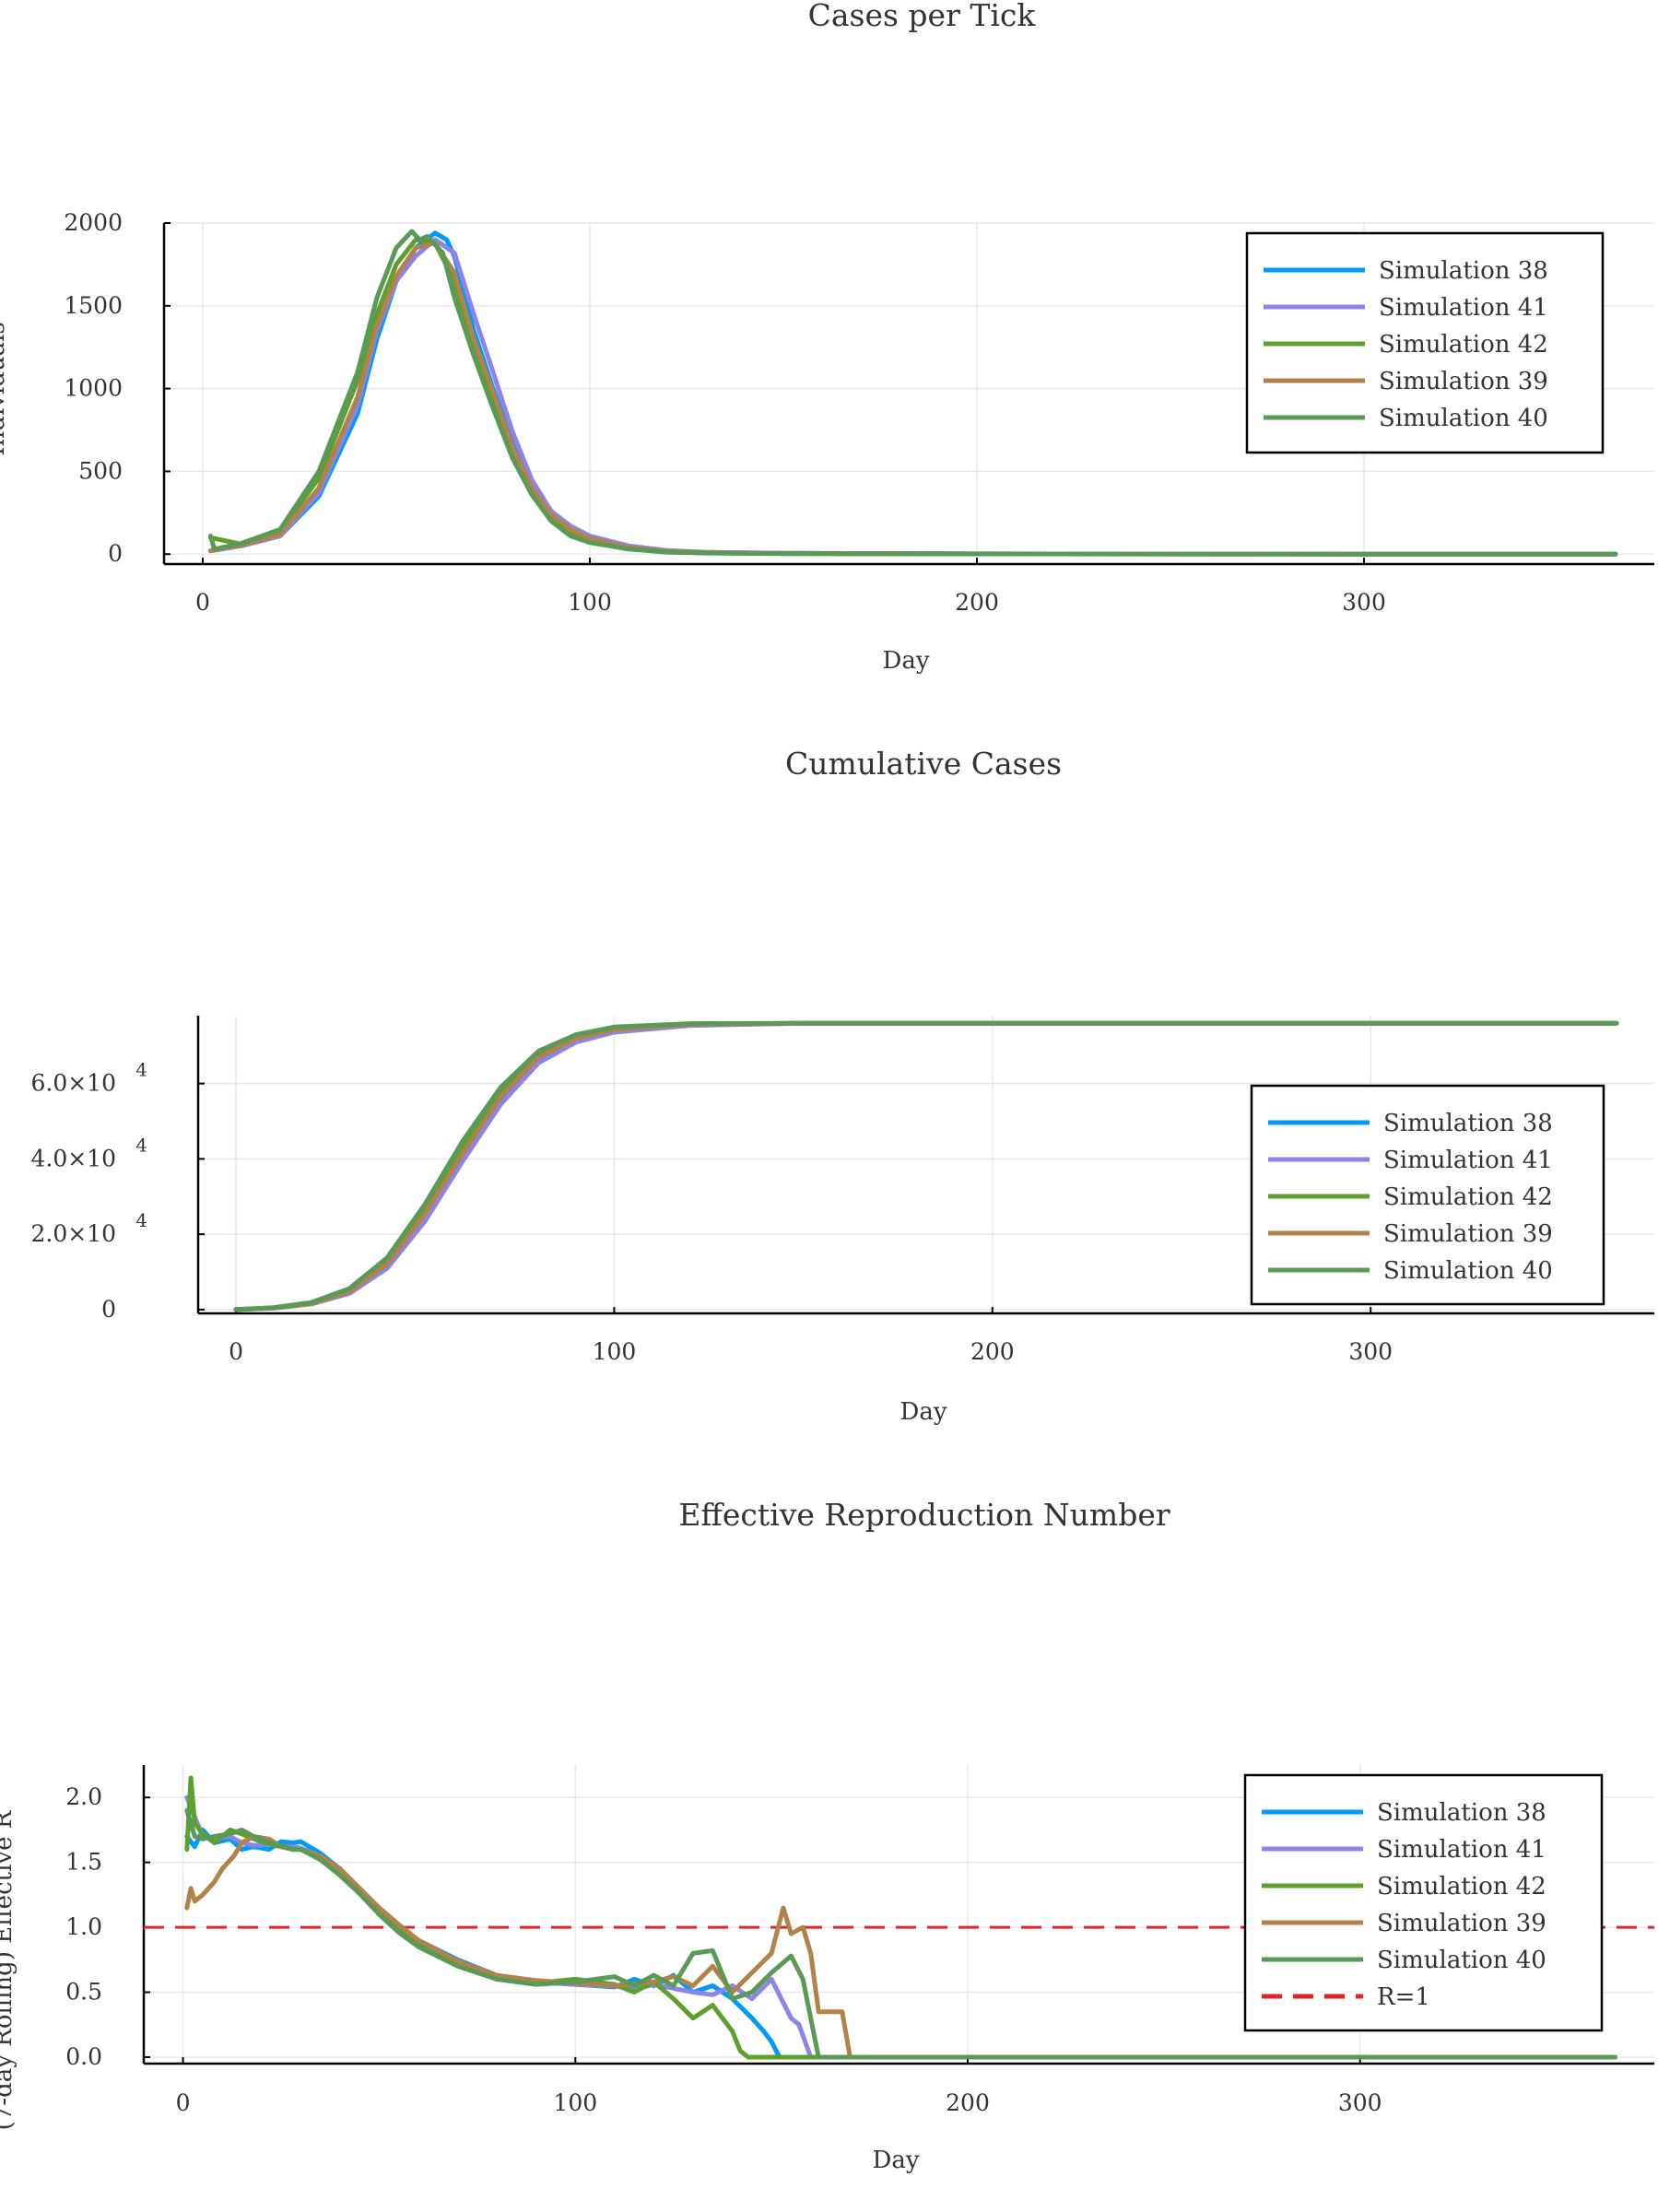 This screenshot has height=2212, width=1658. Describe the element at coordinates (84, 1862) in the screenshot. I see `y-tick-label: 1.5` at that location.